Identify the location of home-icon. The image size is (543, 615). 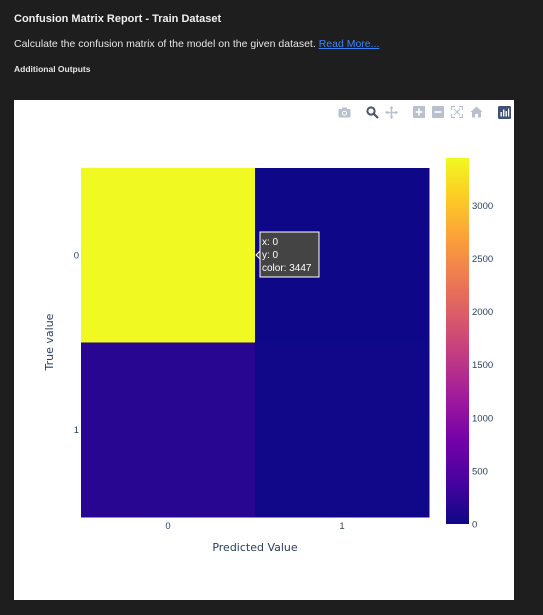
(476, 112).